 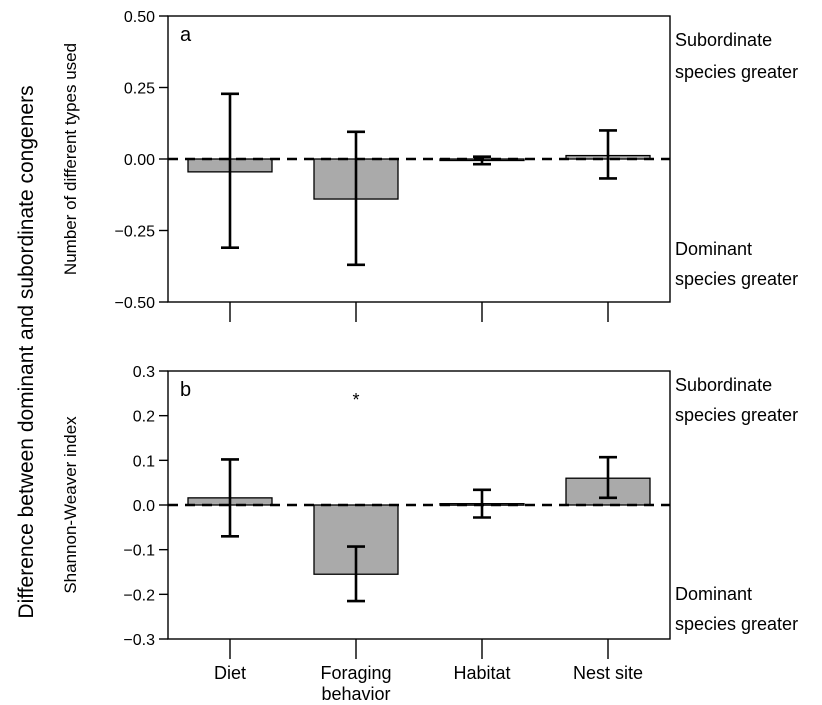 I want to click on y-tick-label: −0.3, so click(x=139, y=640).